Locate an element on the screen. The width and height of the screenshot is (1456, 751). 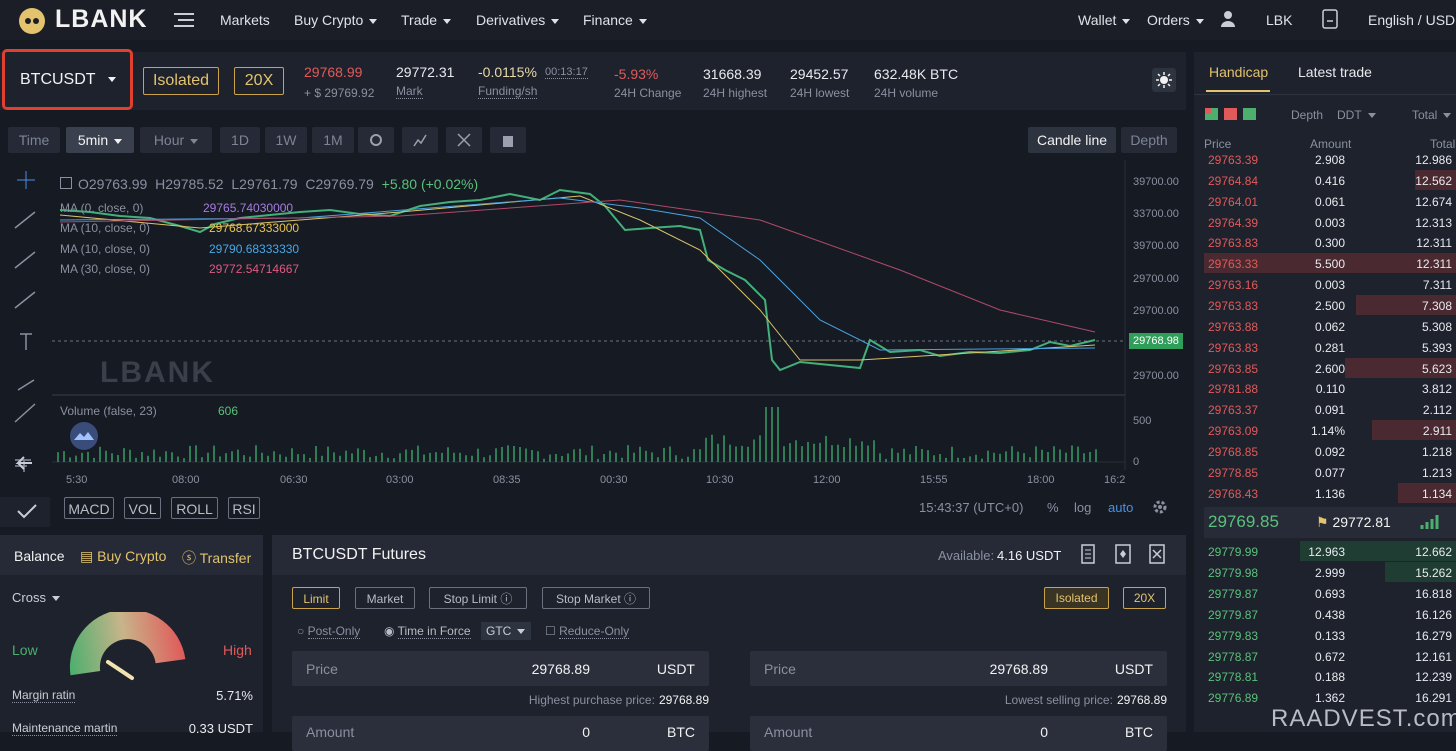
interval-button: Hour is located at coordinates (176, 140).